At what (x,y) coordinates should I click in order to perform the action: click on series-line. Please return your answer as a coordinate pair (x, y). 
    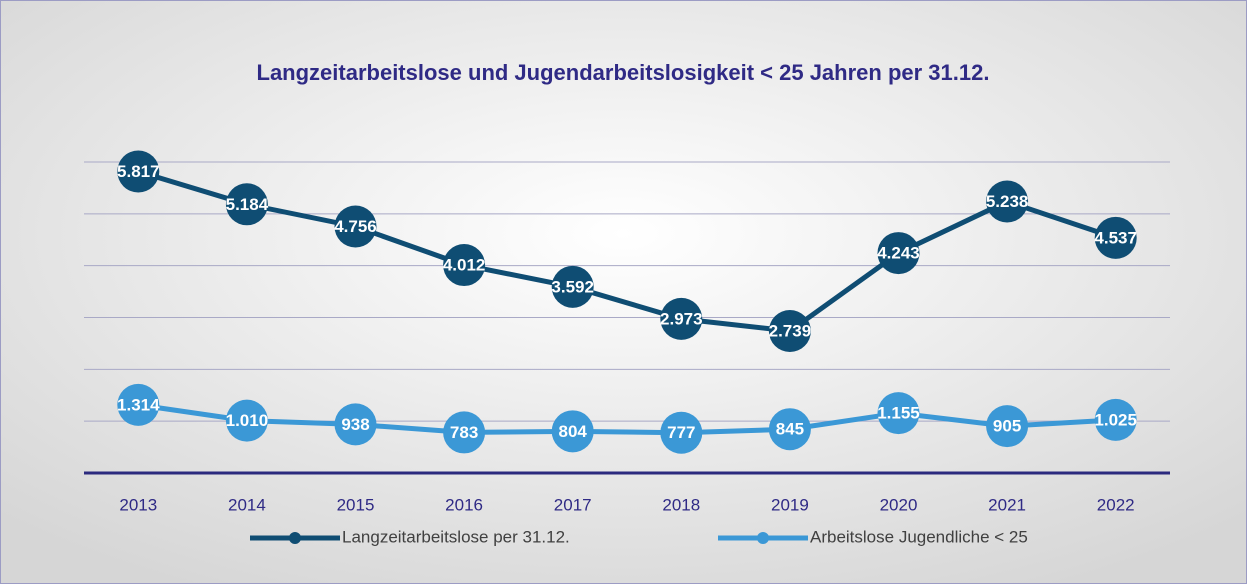
    Looking at the image, I should click on (626, 419).